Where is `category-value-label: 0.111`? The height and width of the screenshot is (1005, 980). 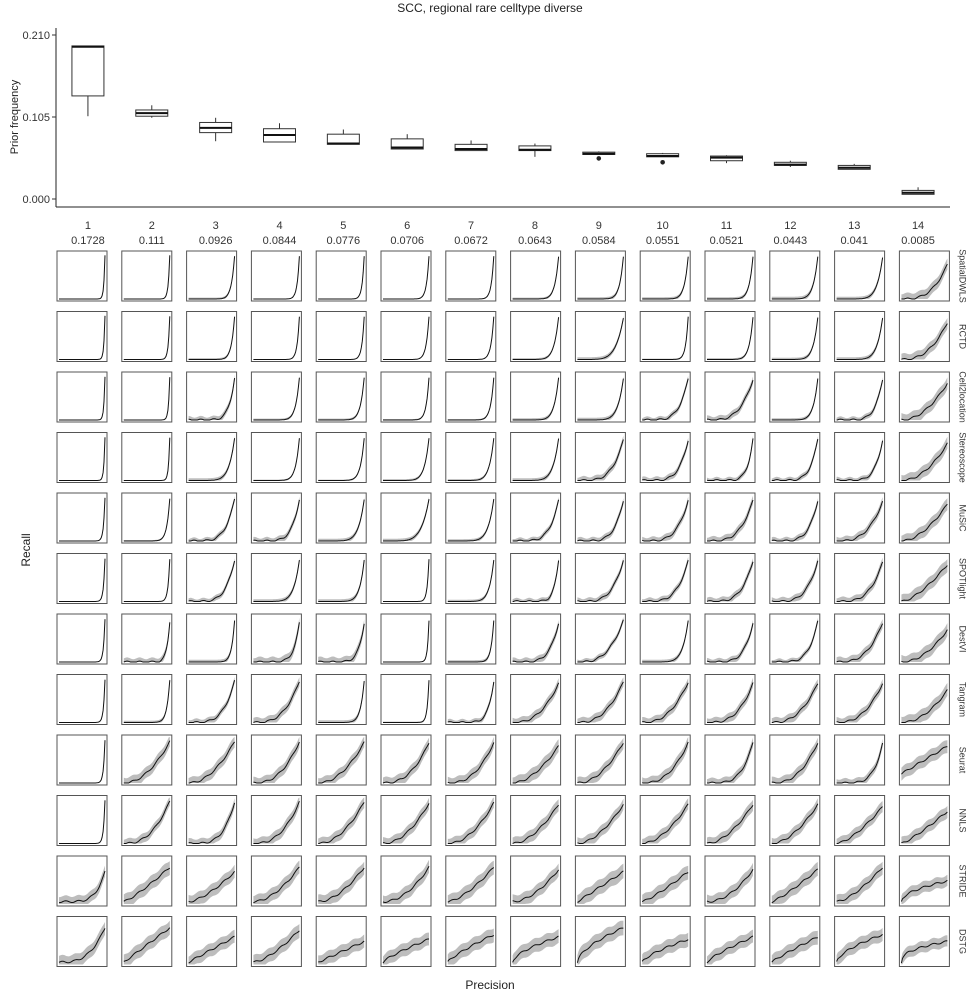
category-value-label: 0.111 is located at coordinates (152, 241).